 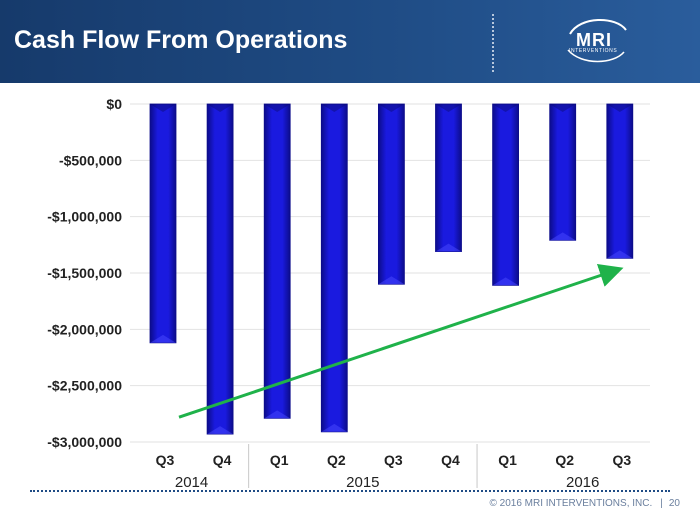 I want to click on logo-swoosh-icon, so click(x=597, y=40).